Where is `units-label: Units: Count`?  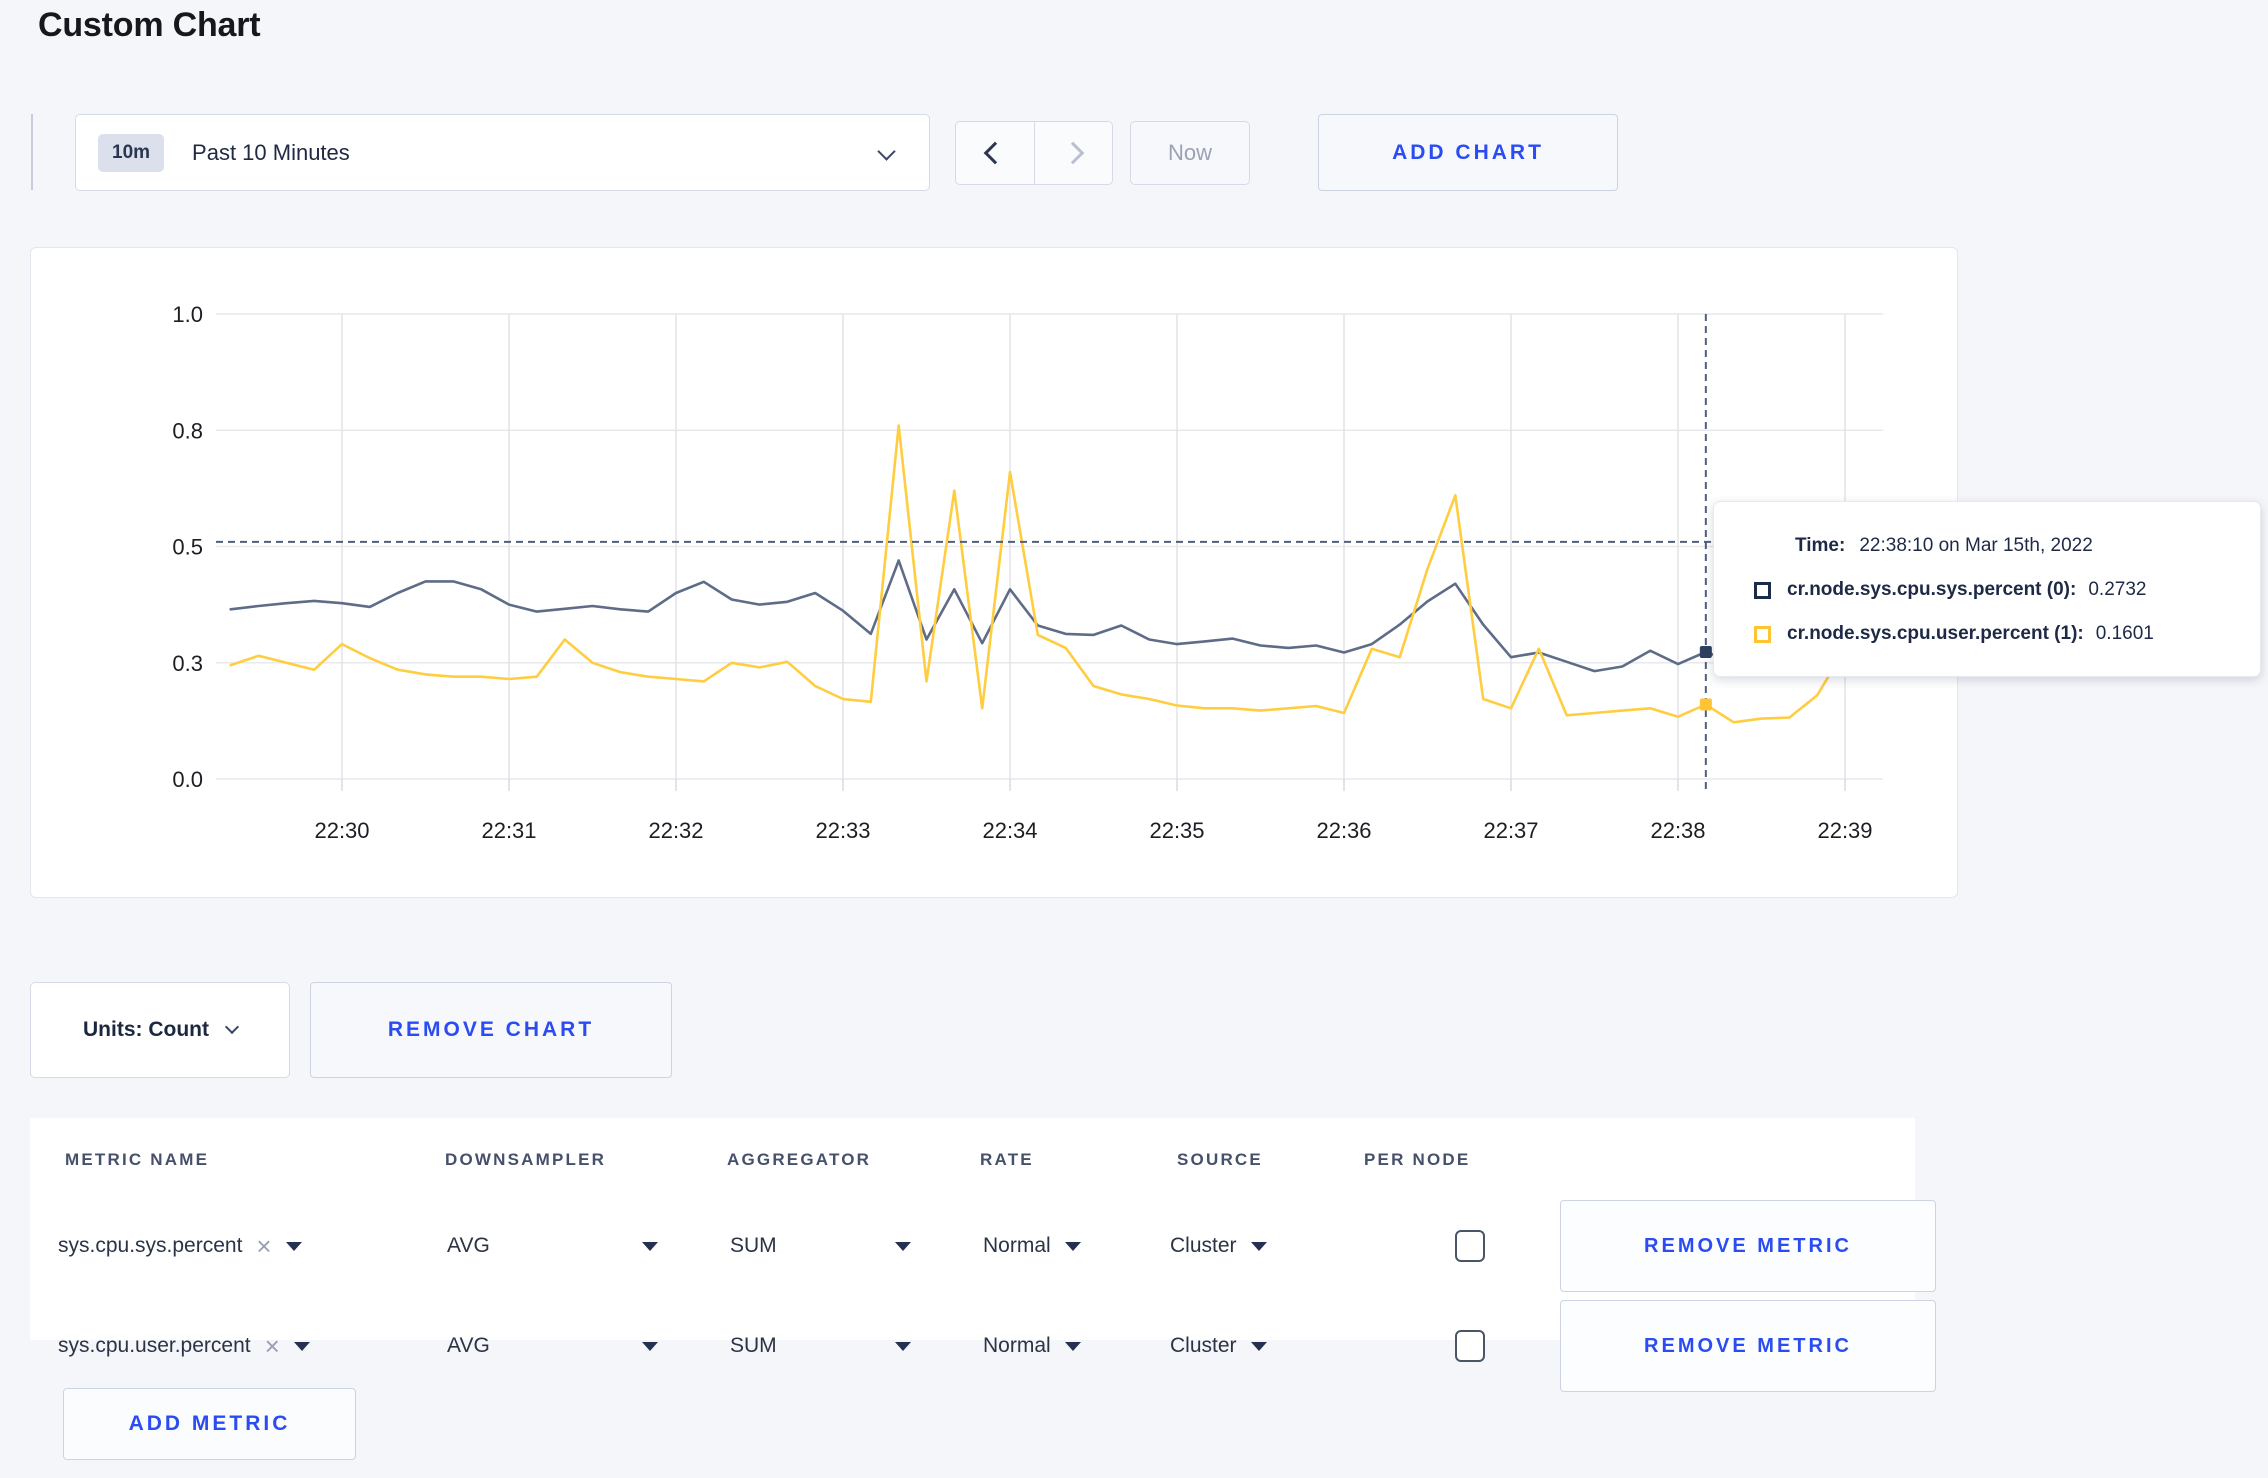 units-label: Units: Count is located at coordinates (146, 1029).